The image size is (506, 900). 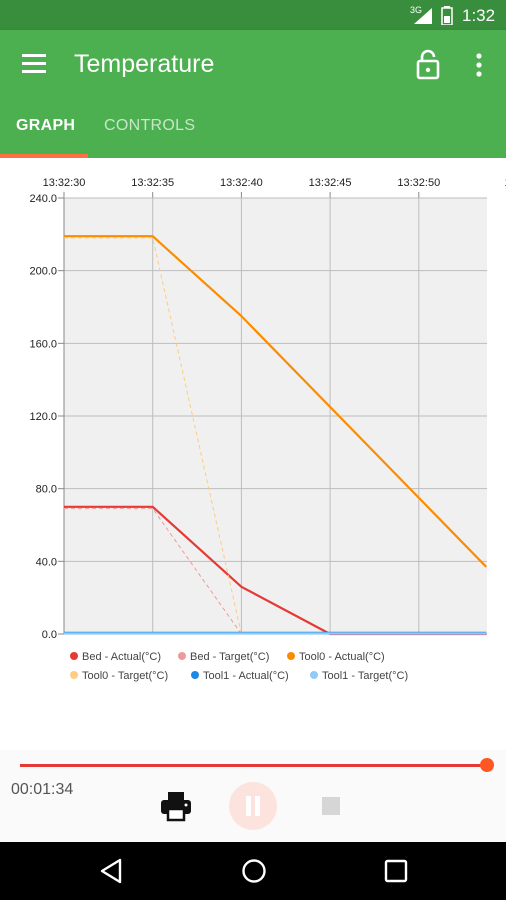 I want to click on tab-graph: GRAPH, so click(x=46, y=125).